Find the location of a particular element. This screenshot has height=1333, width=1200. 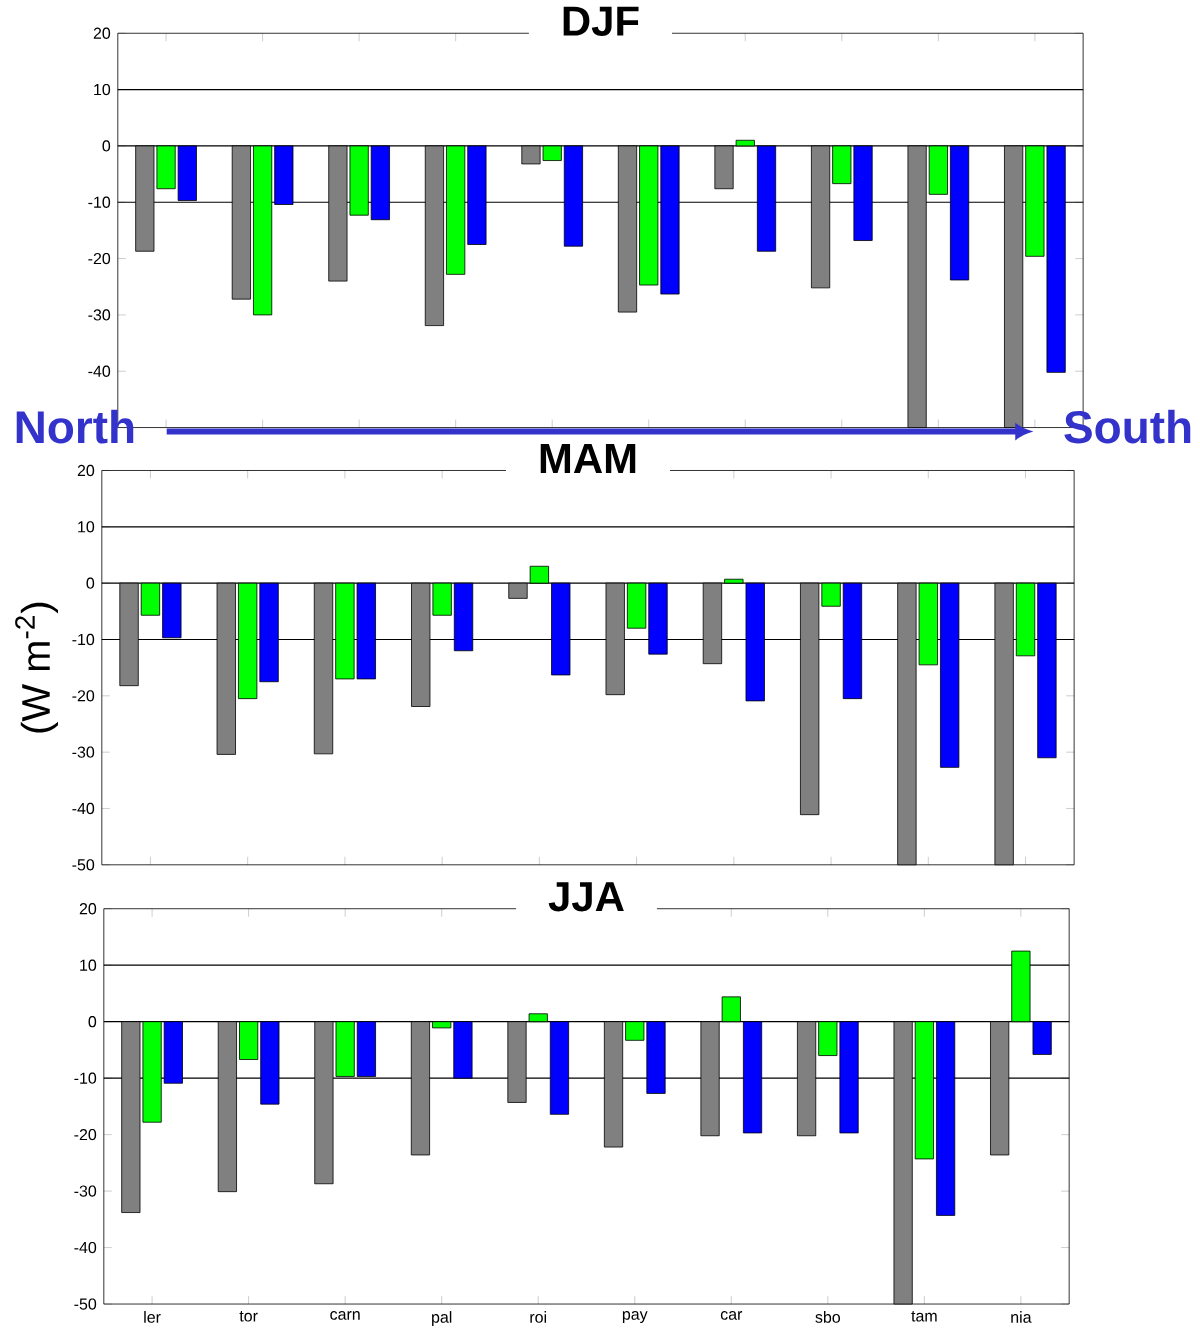

x-tick-label: roi is located at coordinates (538, 1317).